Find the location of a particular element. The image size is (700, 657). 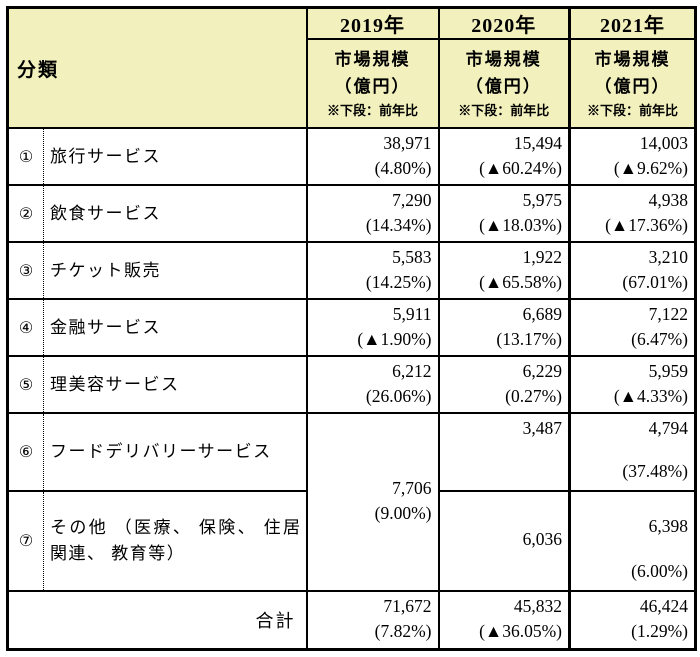

measure-header-2019: 市場規模 （億円） ※下段：前年比 is located at coordinates (372, 83).